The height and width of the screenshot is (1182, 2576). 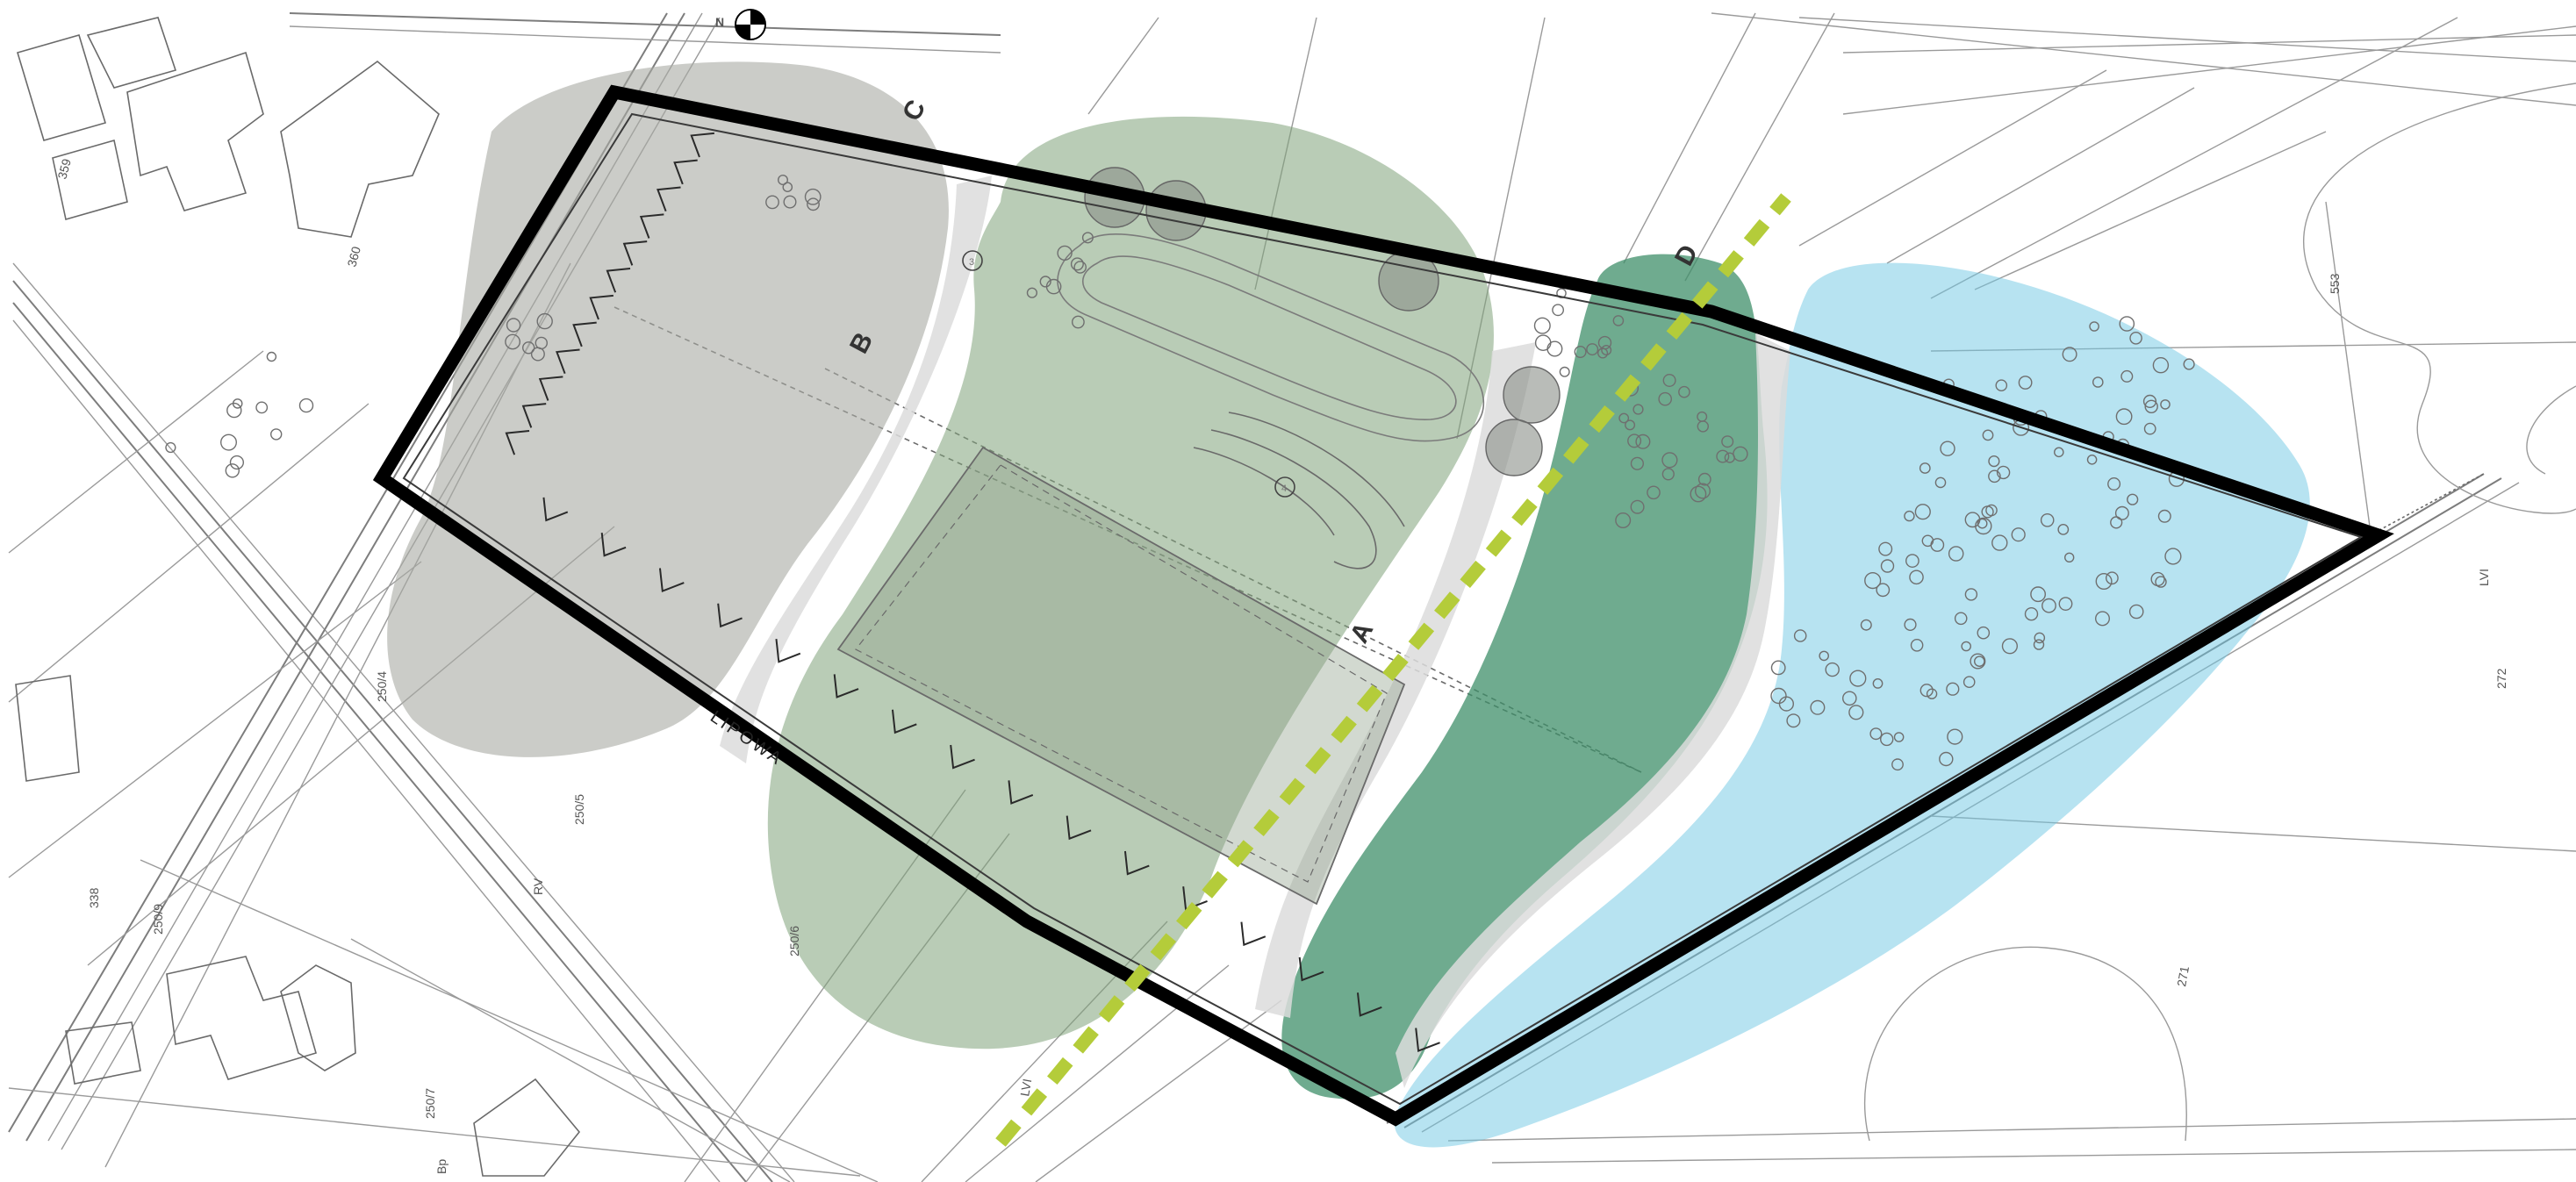 I want to click on zone-woodland, so click(x=1524, y=677).